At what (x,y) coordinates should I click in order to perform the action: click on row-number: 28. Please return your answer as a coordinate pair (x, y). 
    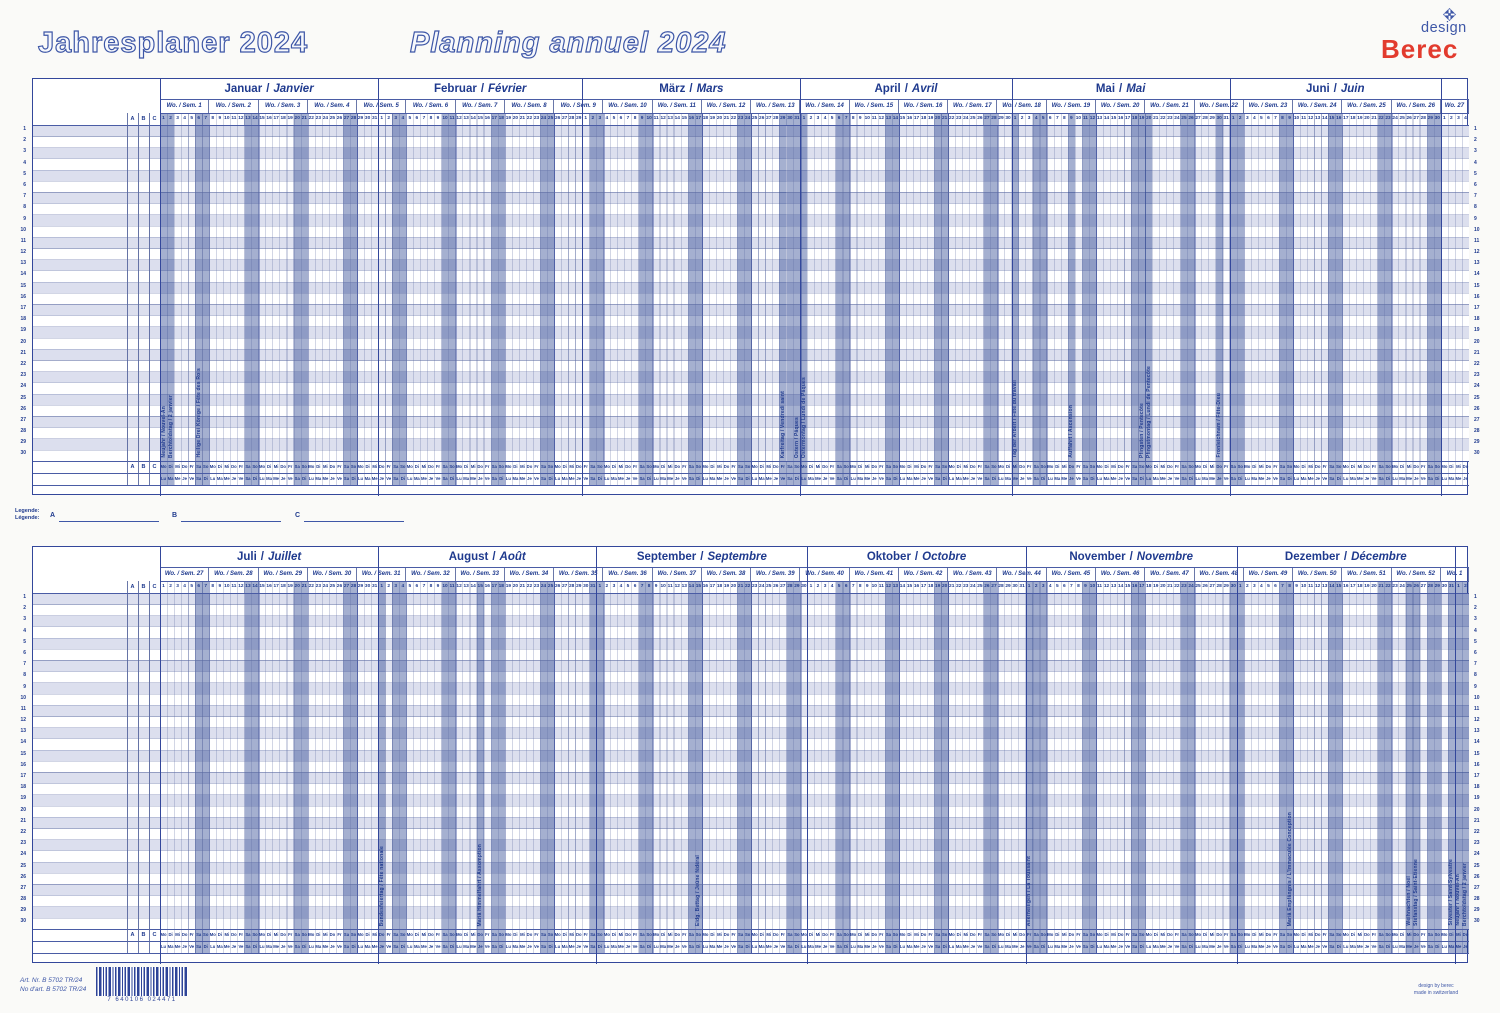
    Looking at the image, I should click on (23, 899).